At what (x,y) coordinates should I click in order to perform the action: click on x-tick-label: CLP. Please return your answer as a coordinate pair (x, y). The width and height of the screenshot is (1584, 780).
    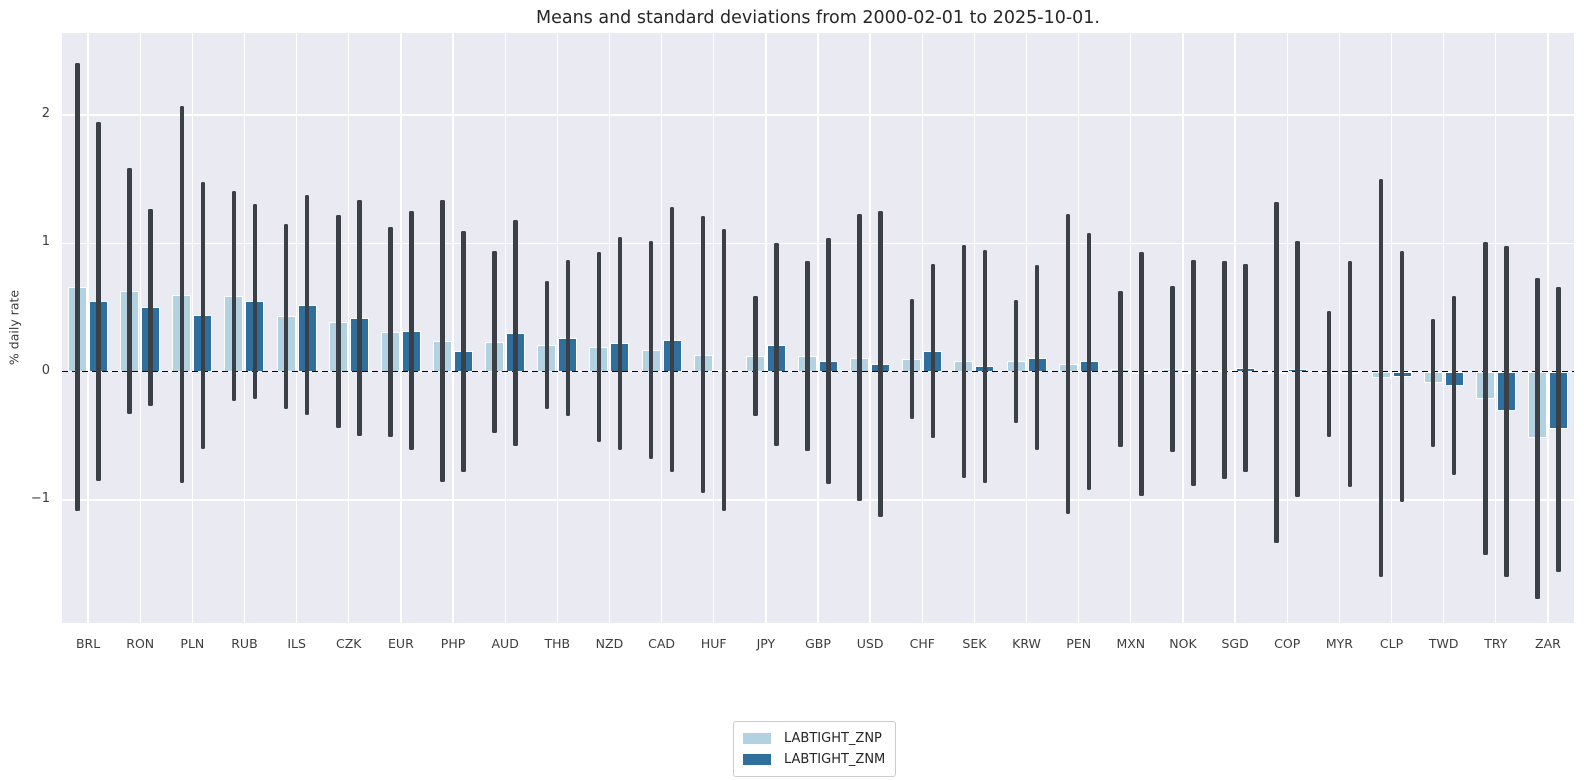
    Looking at the image, I should click on (1391, 643).